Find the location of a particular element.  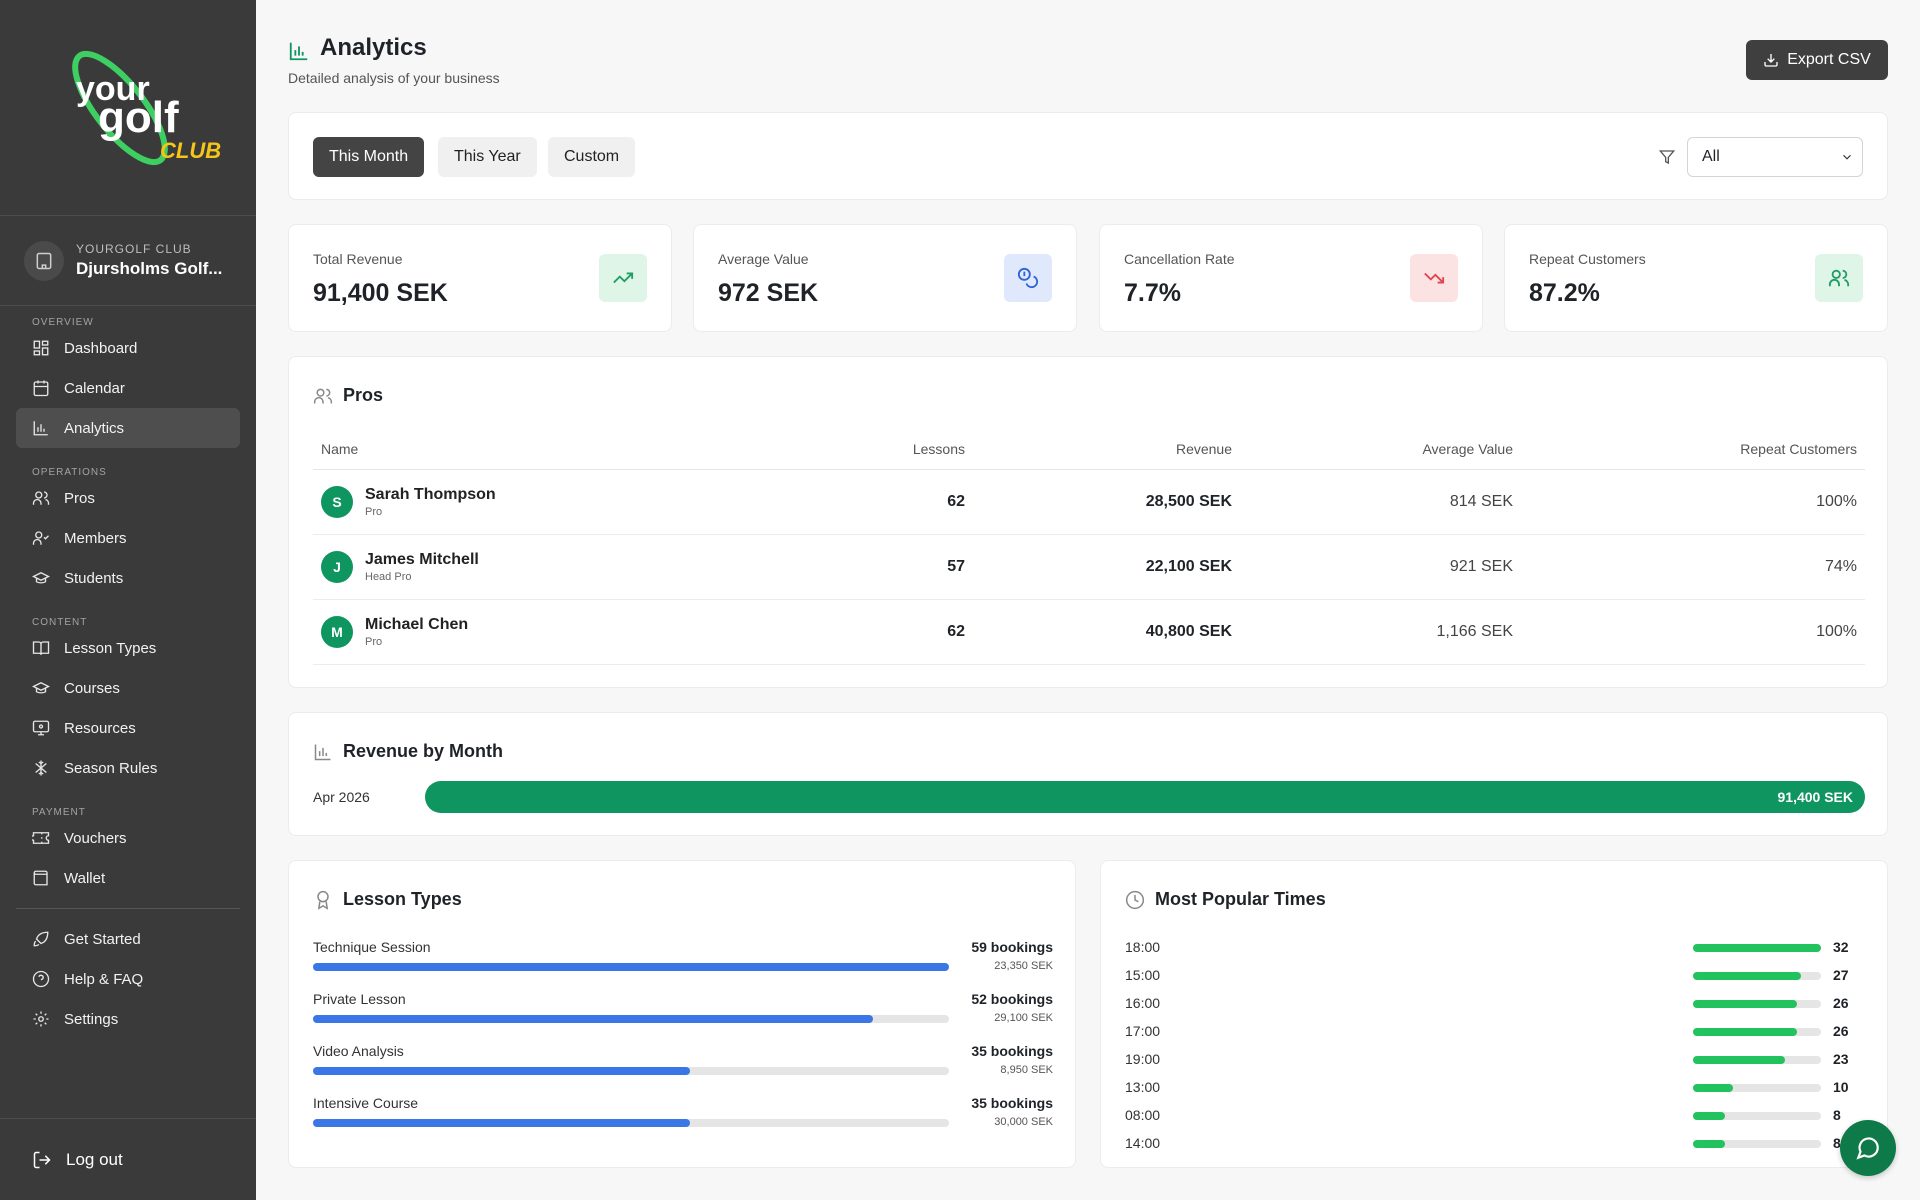

chat-button is located at coordinates (1868, 1148).